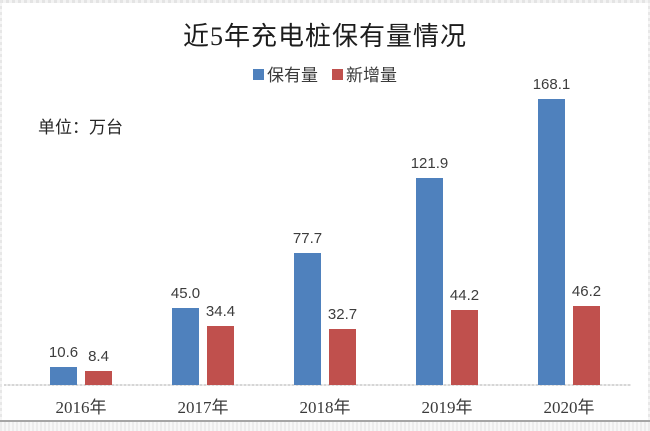 This screenshot has width=650, height=431. Describe the element at coordinates (63, 352) in the screenshot. I see `bar-value-label: 10.6` at that location.